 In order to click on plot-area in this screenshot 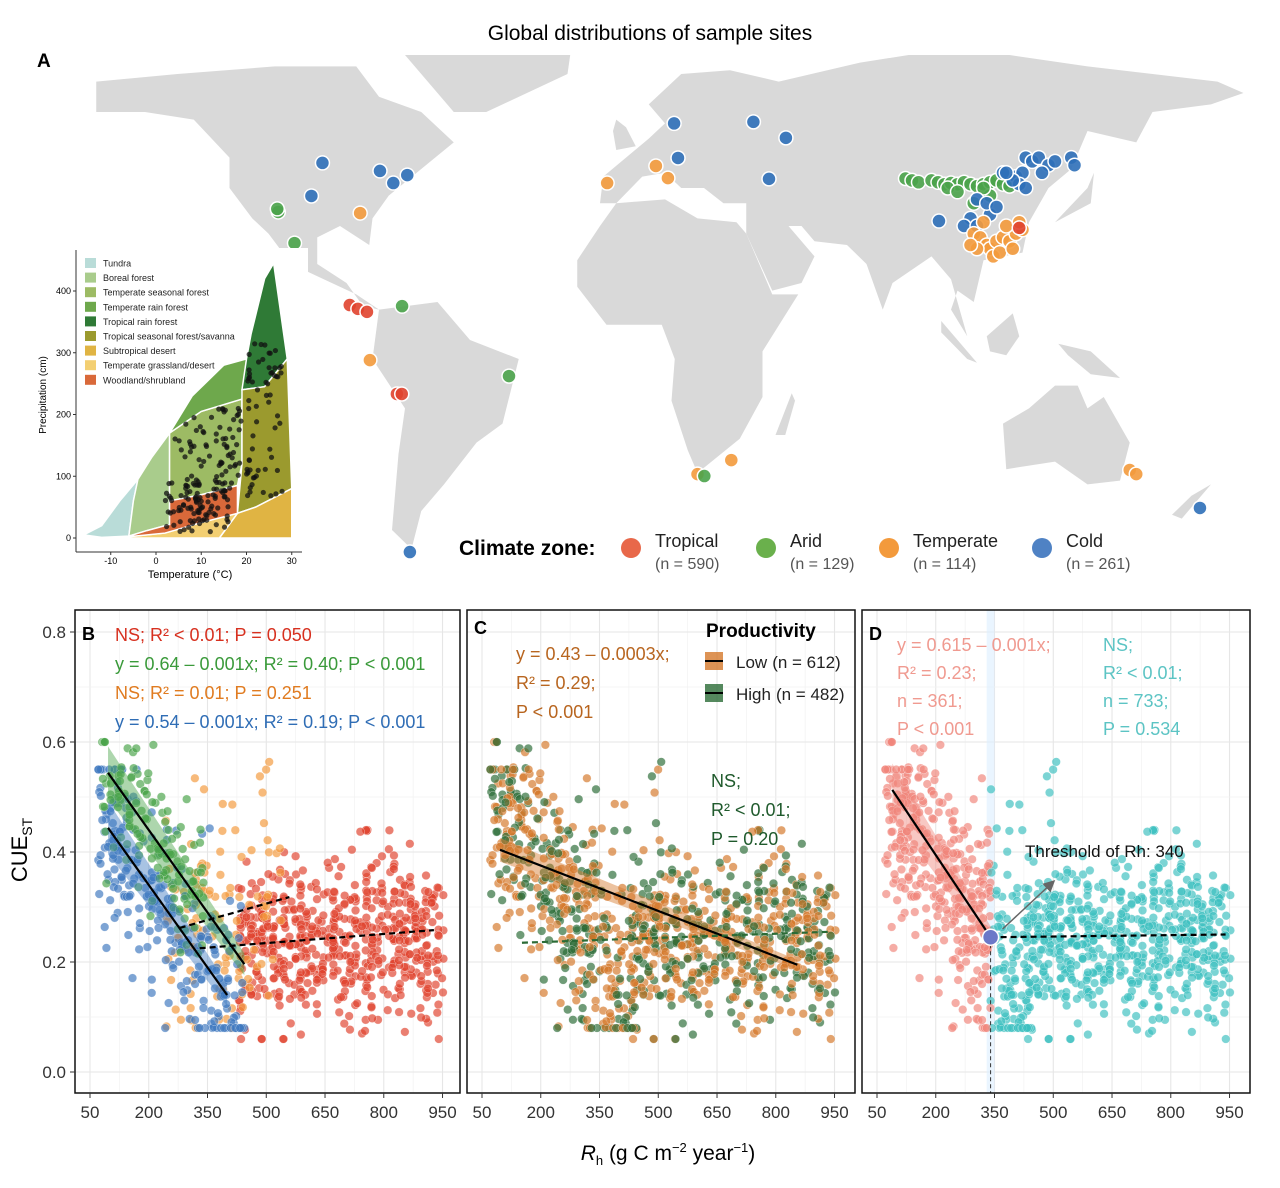, I will do `click(271, 890)`.